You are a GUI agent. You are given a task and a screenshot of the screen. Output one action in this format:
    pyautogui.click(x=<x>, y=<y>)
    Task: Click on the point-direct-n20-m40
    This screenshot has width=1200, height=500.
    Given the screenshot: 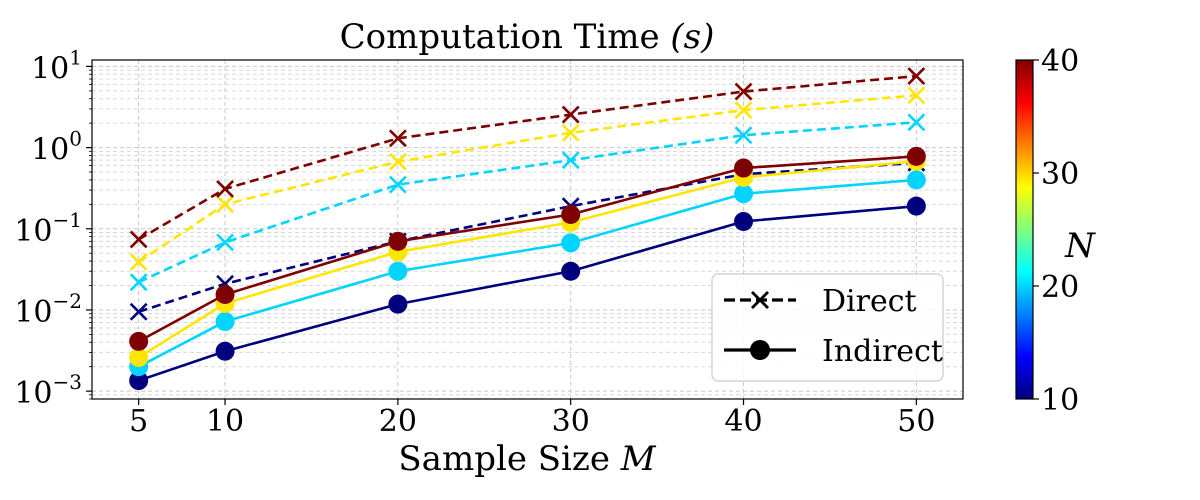 What is the action you would take?
    pyautogui.click(x=743, y=135)
    